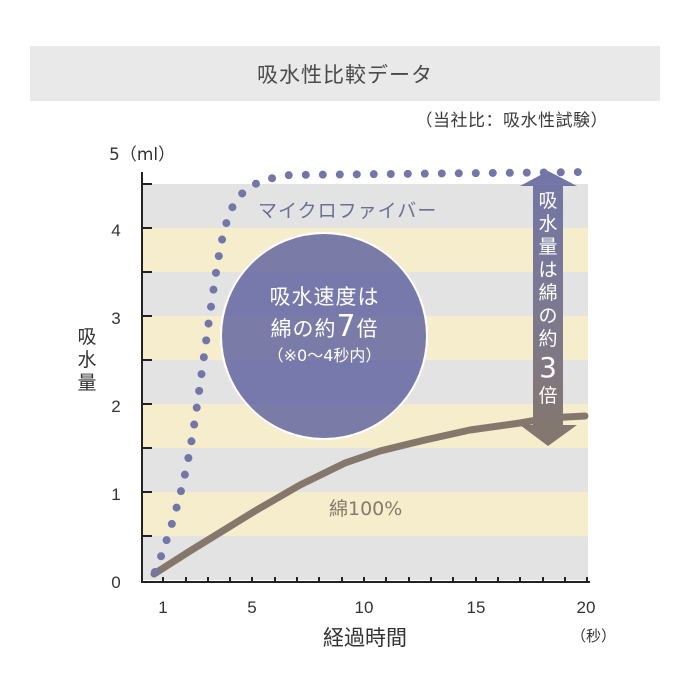 This screenshot has height=700, width=700. What do you see at coordinates (367, 329) in the screenshot?
I see `speed-annotation-suffix: 倍` at bounding box center [367, 329].